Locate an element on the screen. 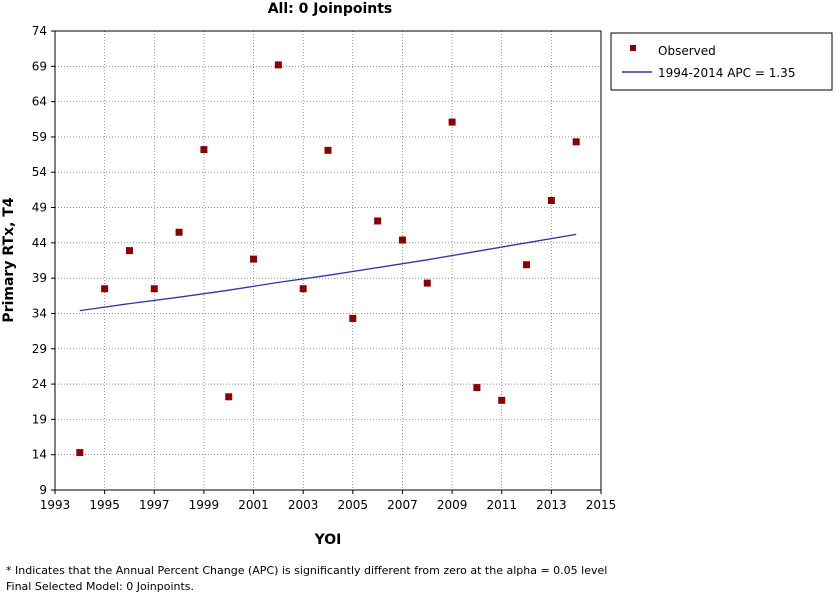 This screenshot has width=836, height=598. x-tick-label: 2013 is located at coordinates (551, 505).